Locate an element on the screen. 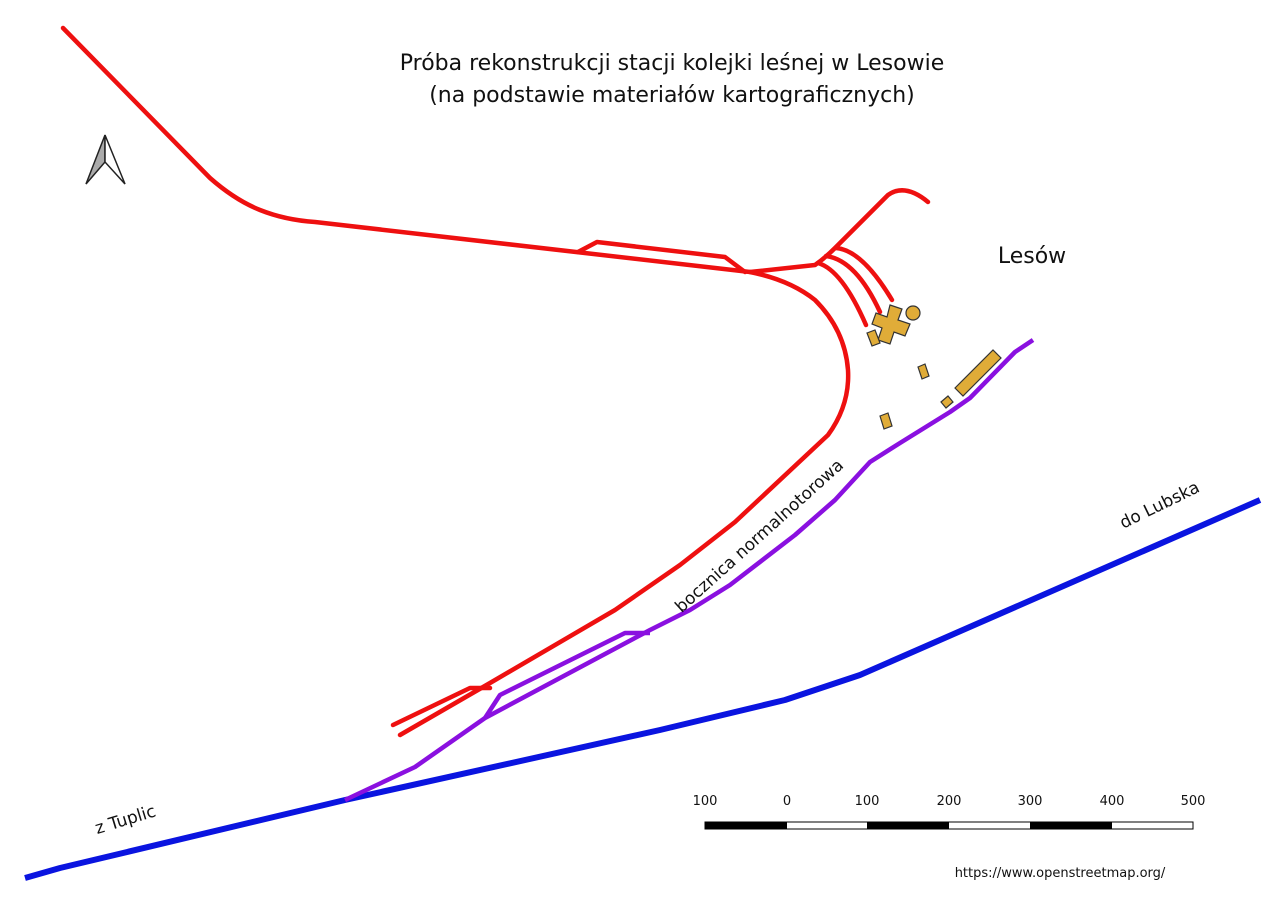 The width and height of the screenshot is (1280, 902). town-label: Lesów is located at coordinates (1032, 256).